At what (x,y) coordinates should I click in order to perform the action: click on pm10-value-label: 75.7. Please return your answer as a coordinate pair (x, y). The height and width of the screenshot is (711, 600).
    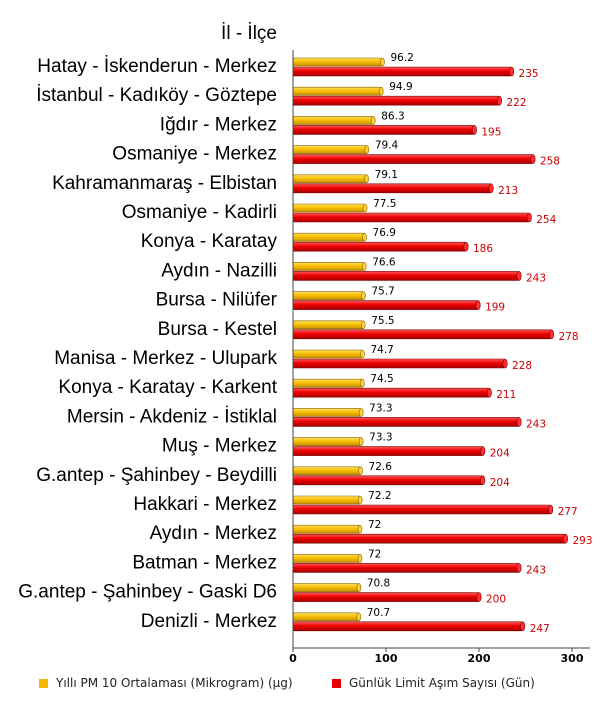
    Looking at the image, I should click on (382, 292).